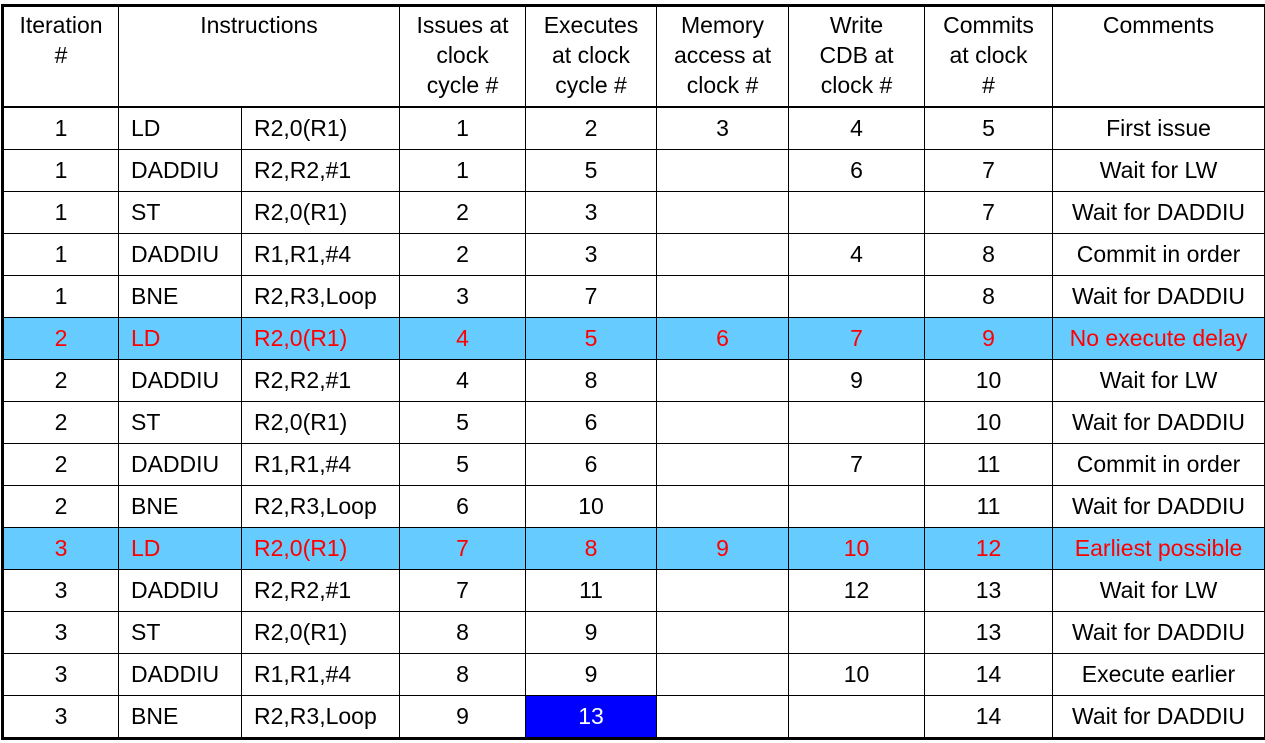  I want to click on cell-comment: Wait for LW, so click(1158, 590).